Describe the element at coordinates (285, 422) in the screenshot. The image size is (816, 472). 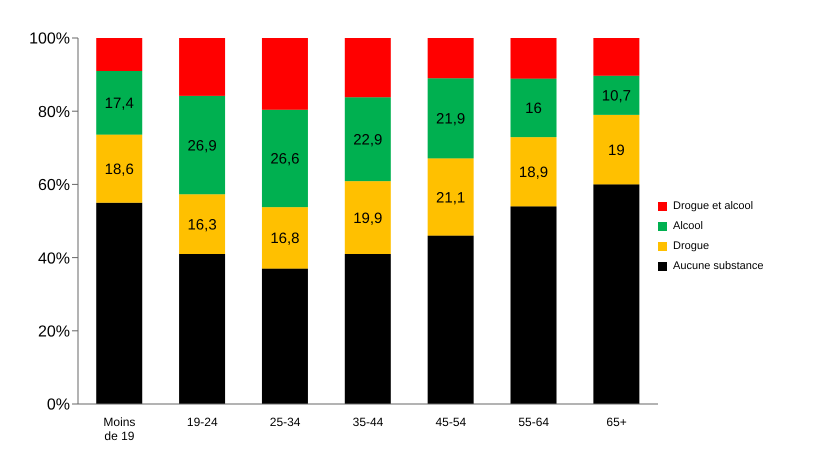
I see `x-tick-label: 25-34` at that location.